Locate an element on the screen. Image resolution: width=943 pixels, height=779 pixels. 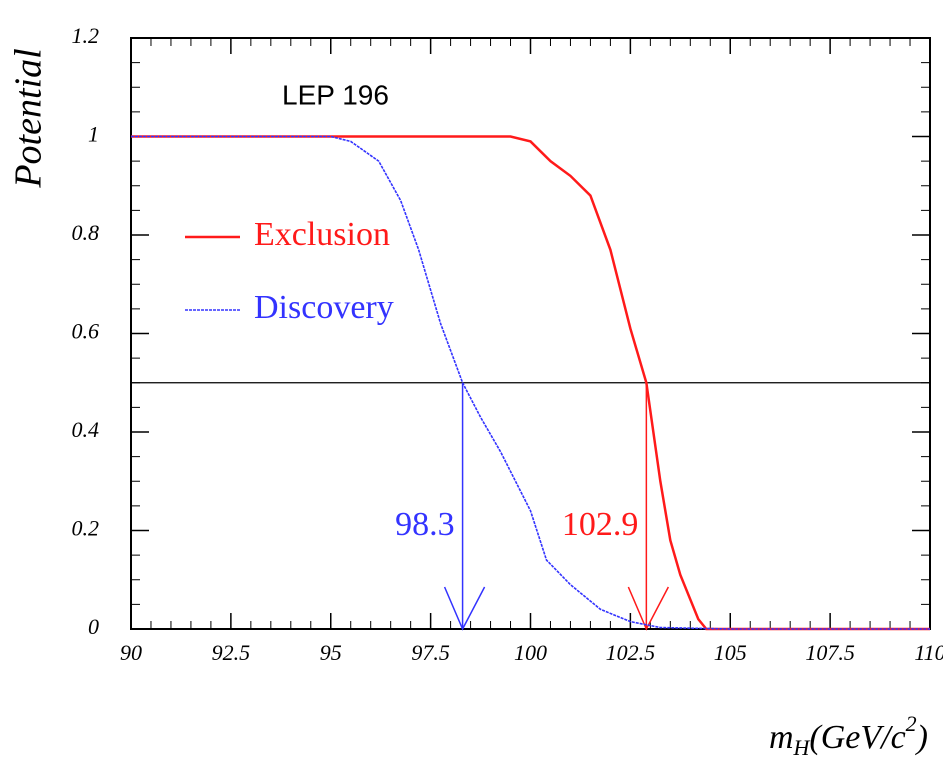
y-tick-label: 0.2 is located at coordinates (86, 528).